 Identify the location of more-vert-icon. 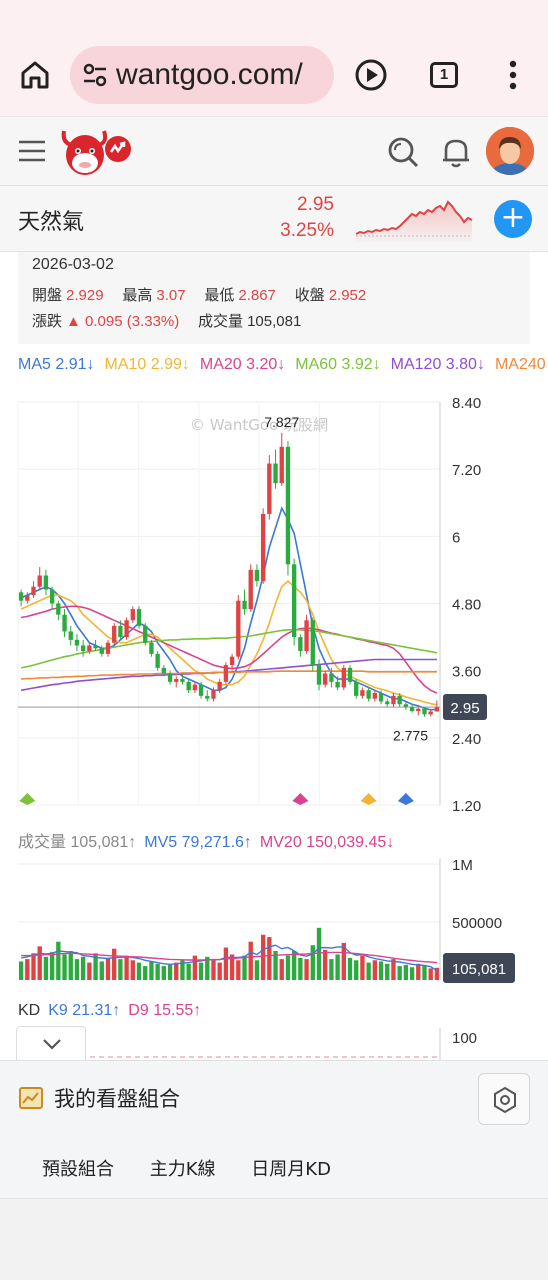
(513, 75).